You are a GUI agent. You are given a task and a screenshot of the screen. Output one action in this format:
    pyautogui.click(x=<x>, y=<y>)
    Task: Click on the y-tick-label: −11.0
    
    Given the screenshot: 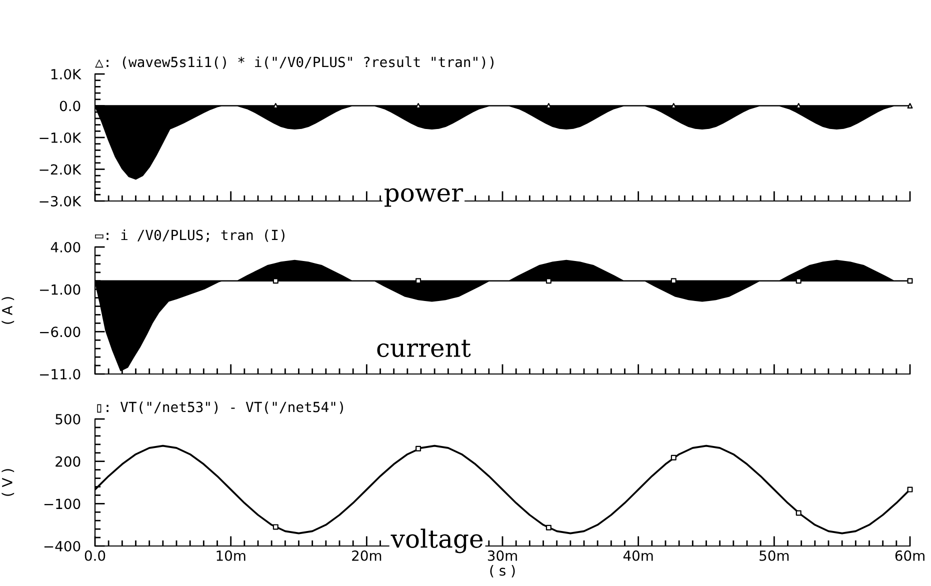 What is the action you would take?
    pyautogui.click(x=60, y=374)
    